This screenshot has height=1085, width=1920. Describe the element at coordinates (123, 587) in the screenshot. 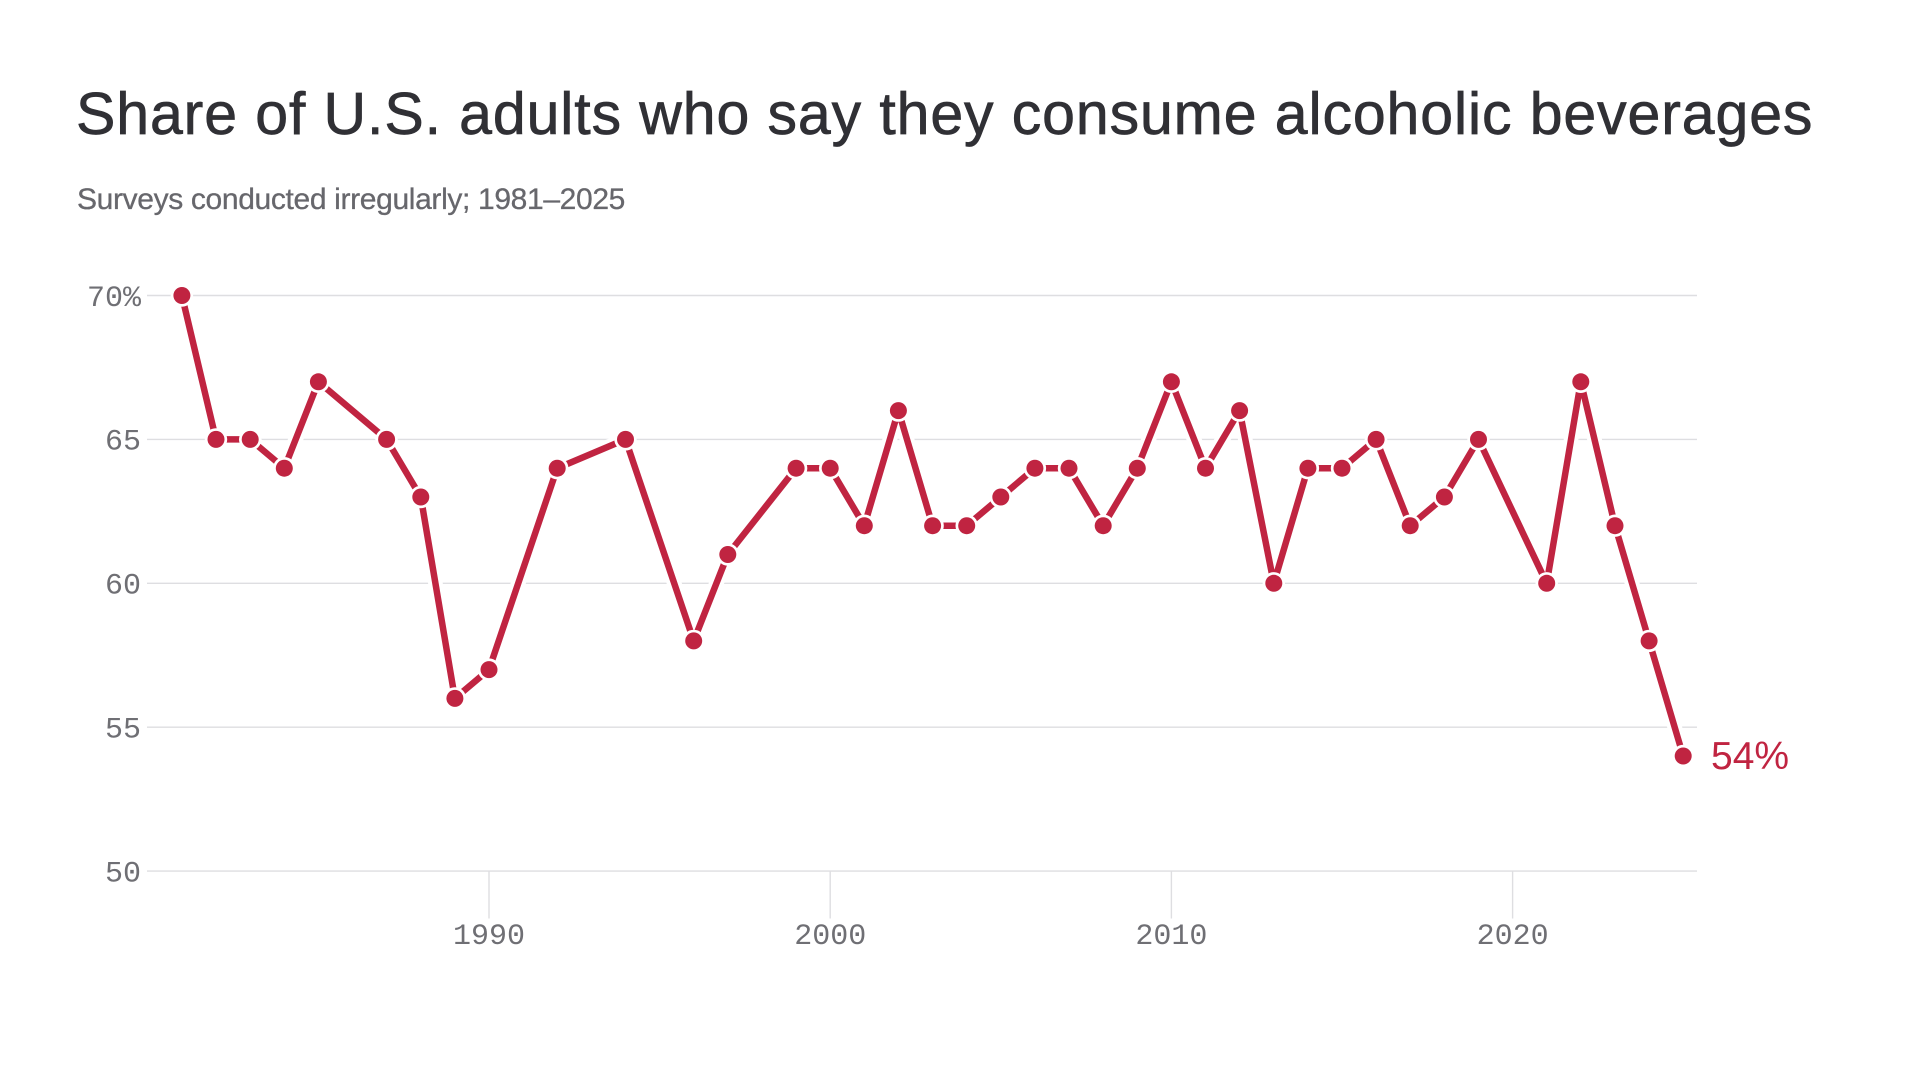

I see `svg-text: 60` at that location.